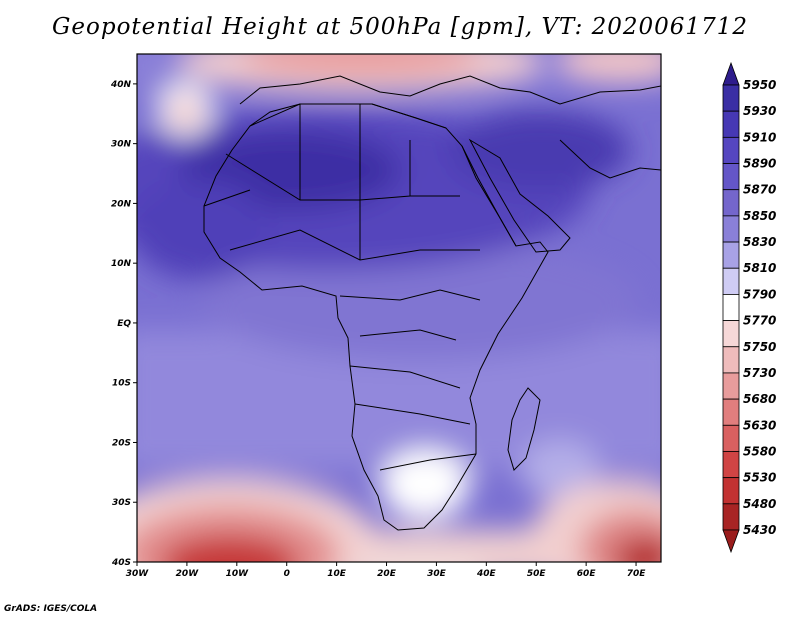  Describe the element at coordinates (759, 451) in the screenshot. I see `colorbar-label: 5580` at that location.